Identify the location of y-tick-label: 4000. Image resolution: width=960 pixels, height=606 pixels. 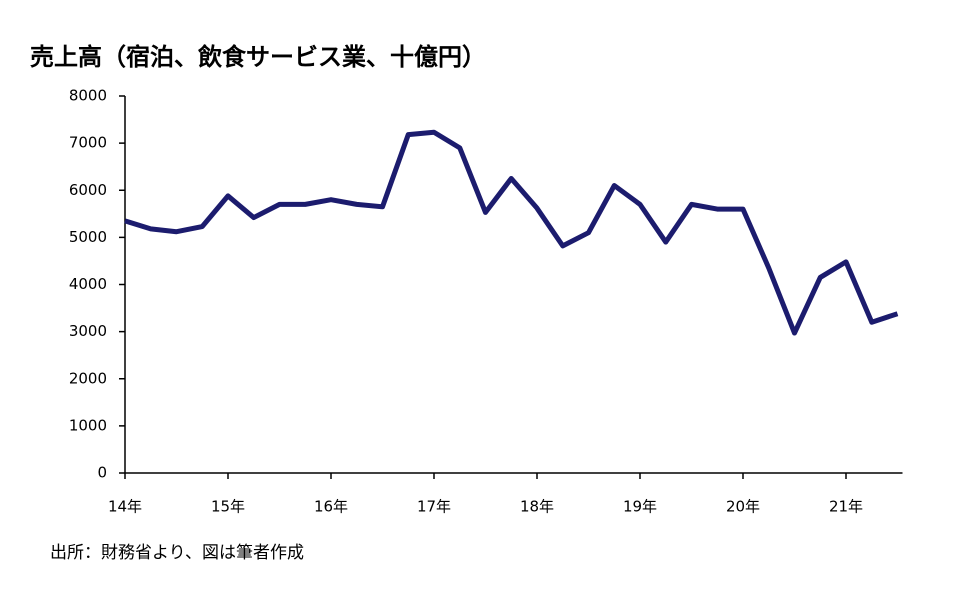
(88, 284).